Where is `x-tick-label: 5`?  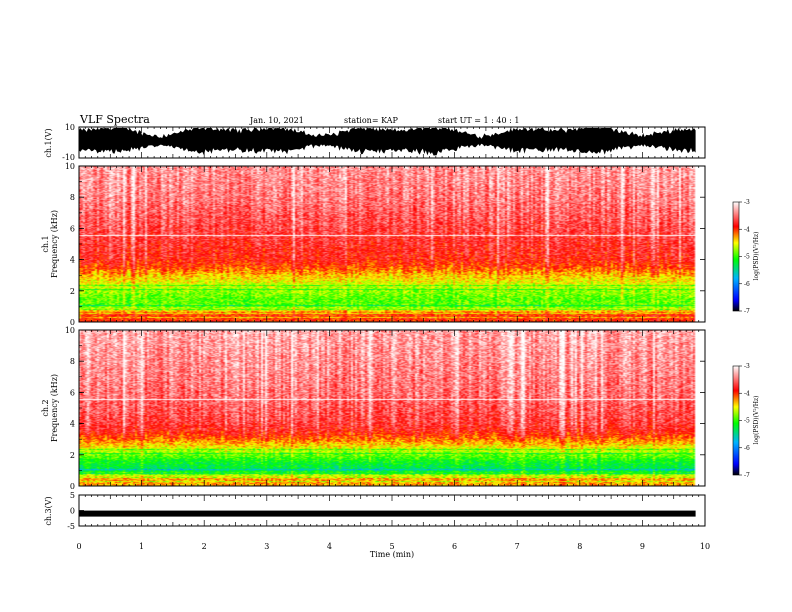
x-tick-label: 5 is located at coordinates (391, 546).